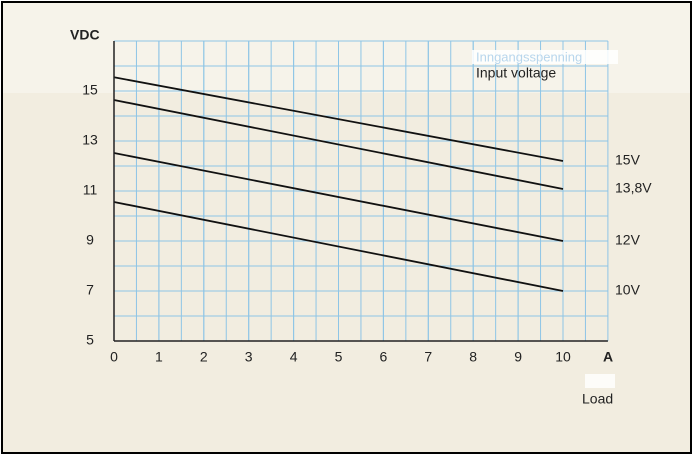  I want to click on legend-label: 13,8V, so click(633, 188).